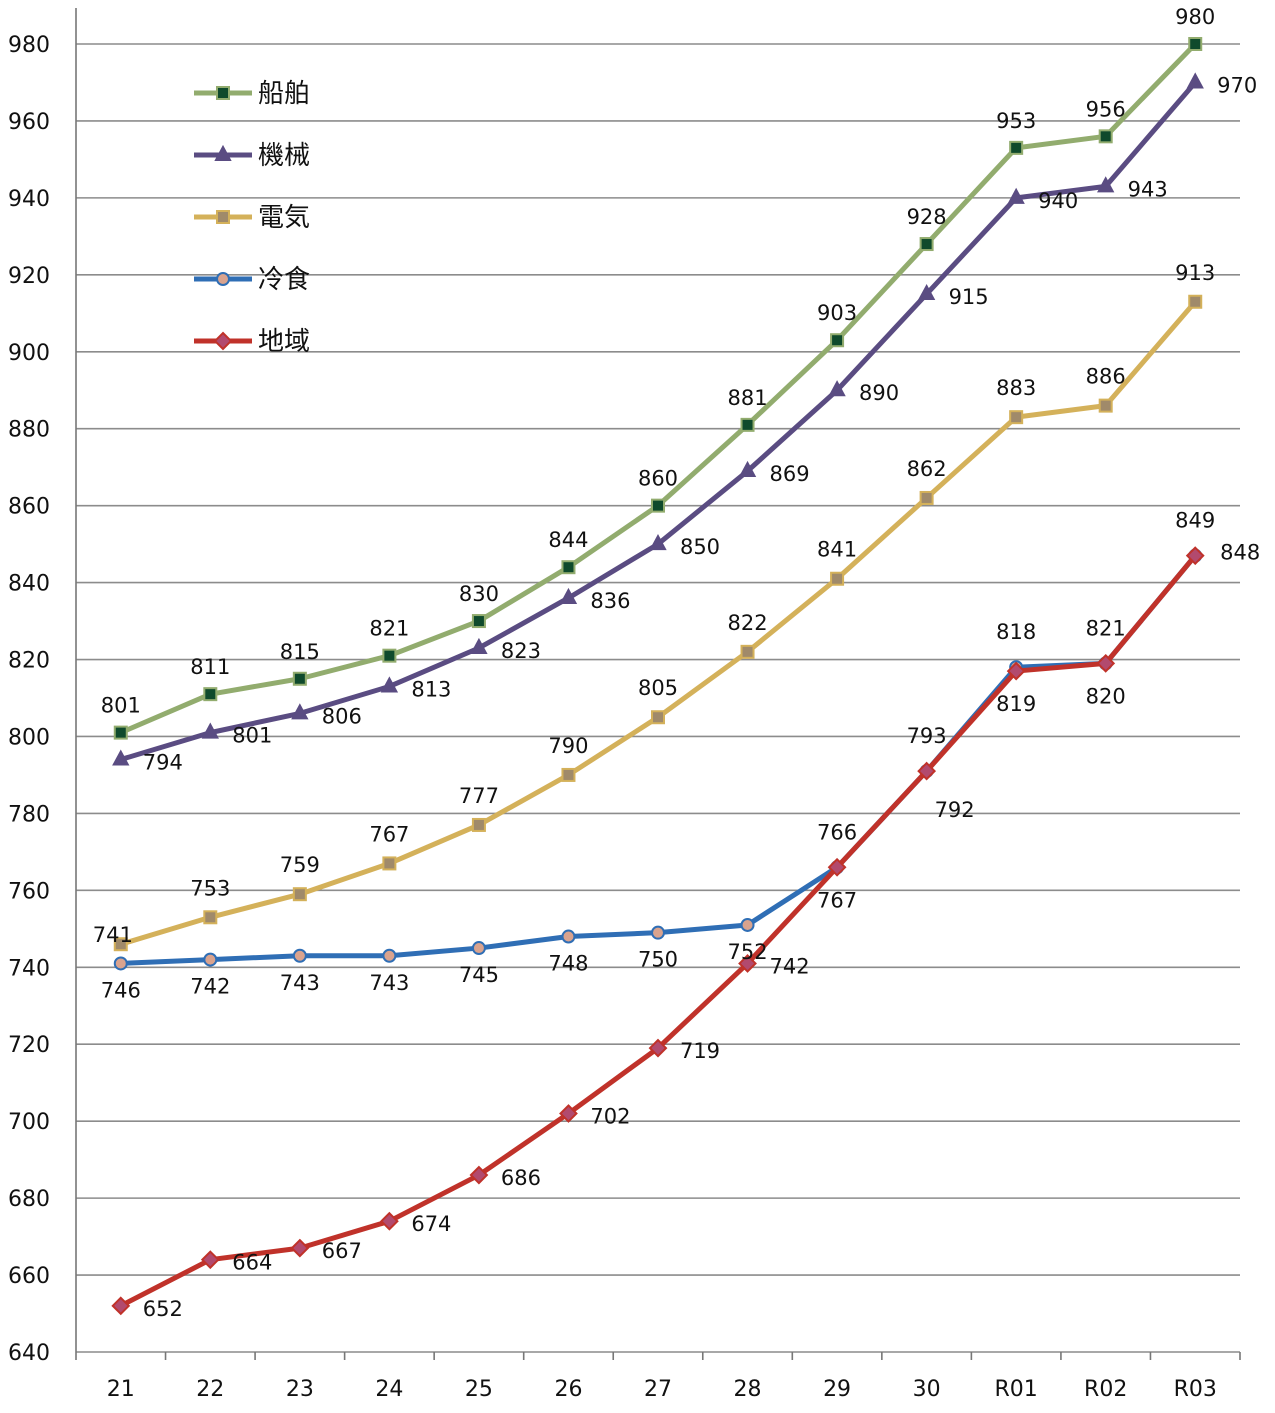  What do you see at coordinates (252, 342) in the screenshot?
I see `legend-item-地域: 地域` at bounding box center [252, 342].